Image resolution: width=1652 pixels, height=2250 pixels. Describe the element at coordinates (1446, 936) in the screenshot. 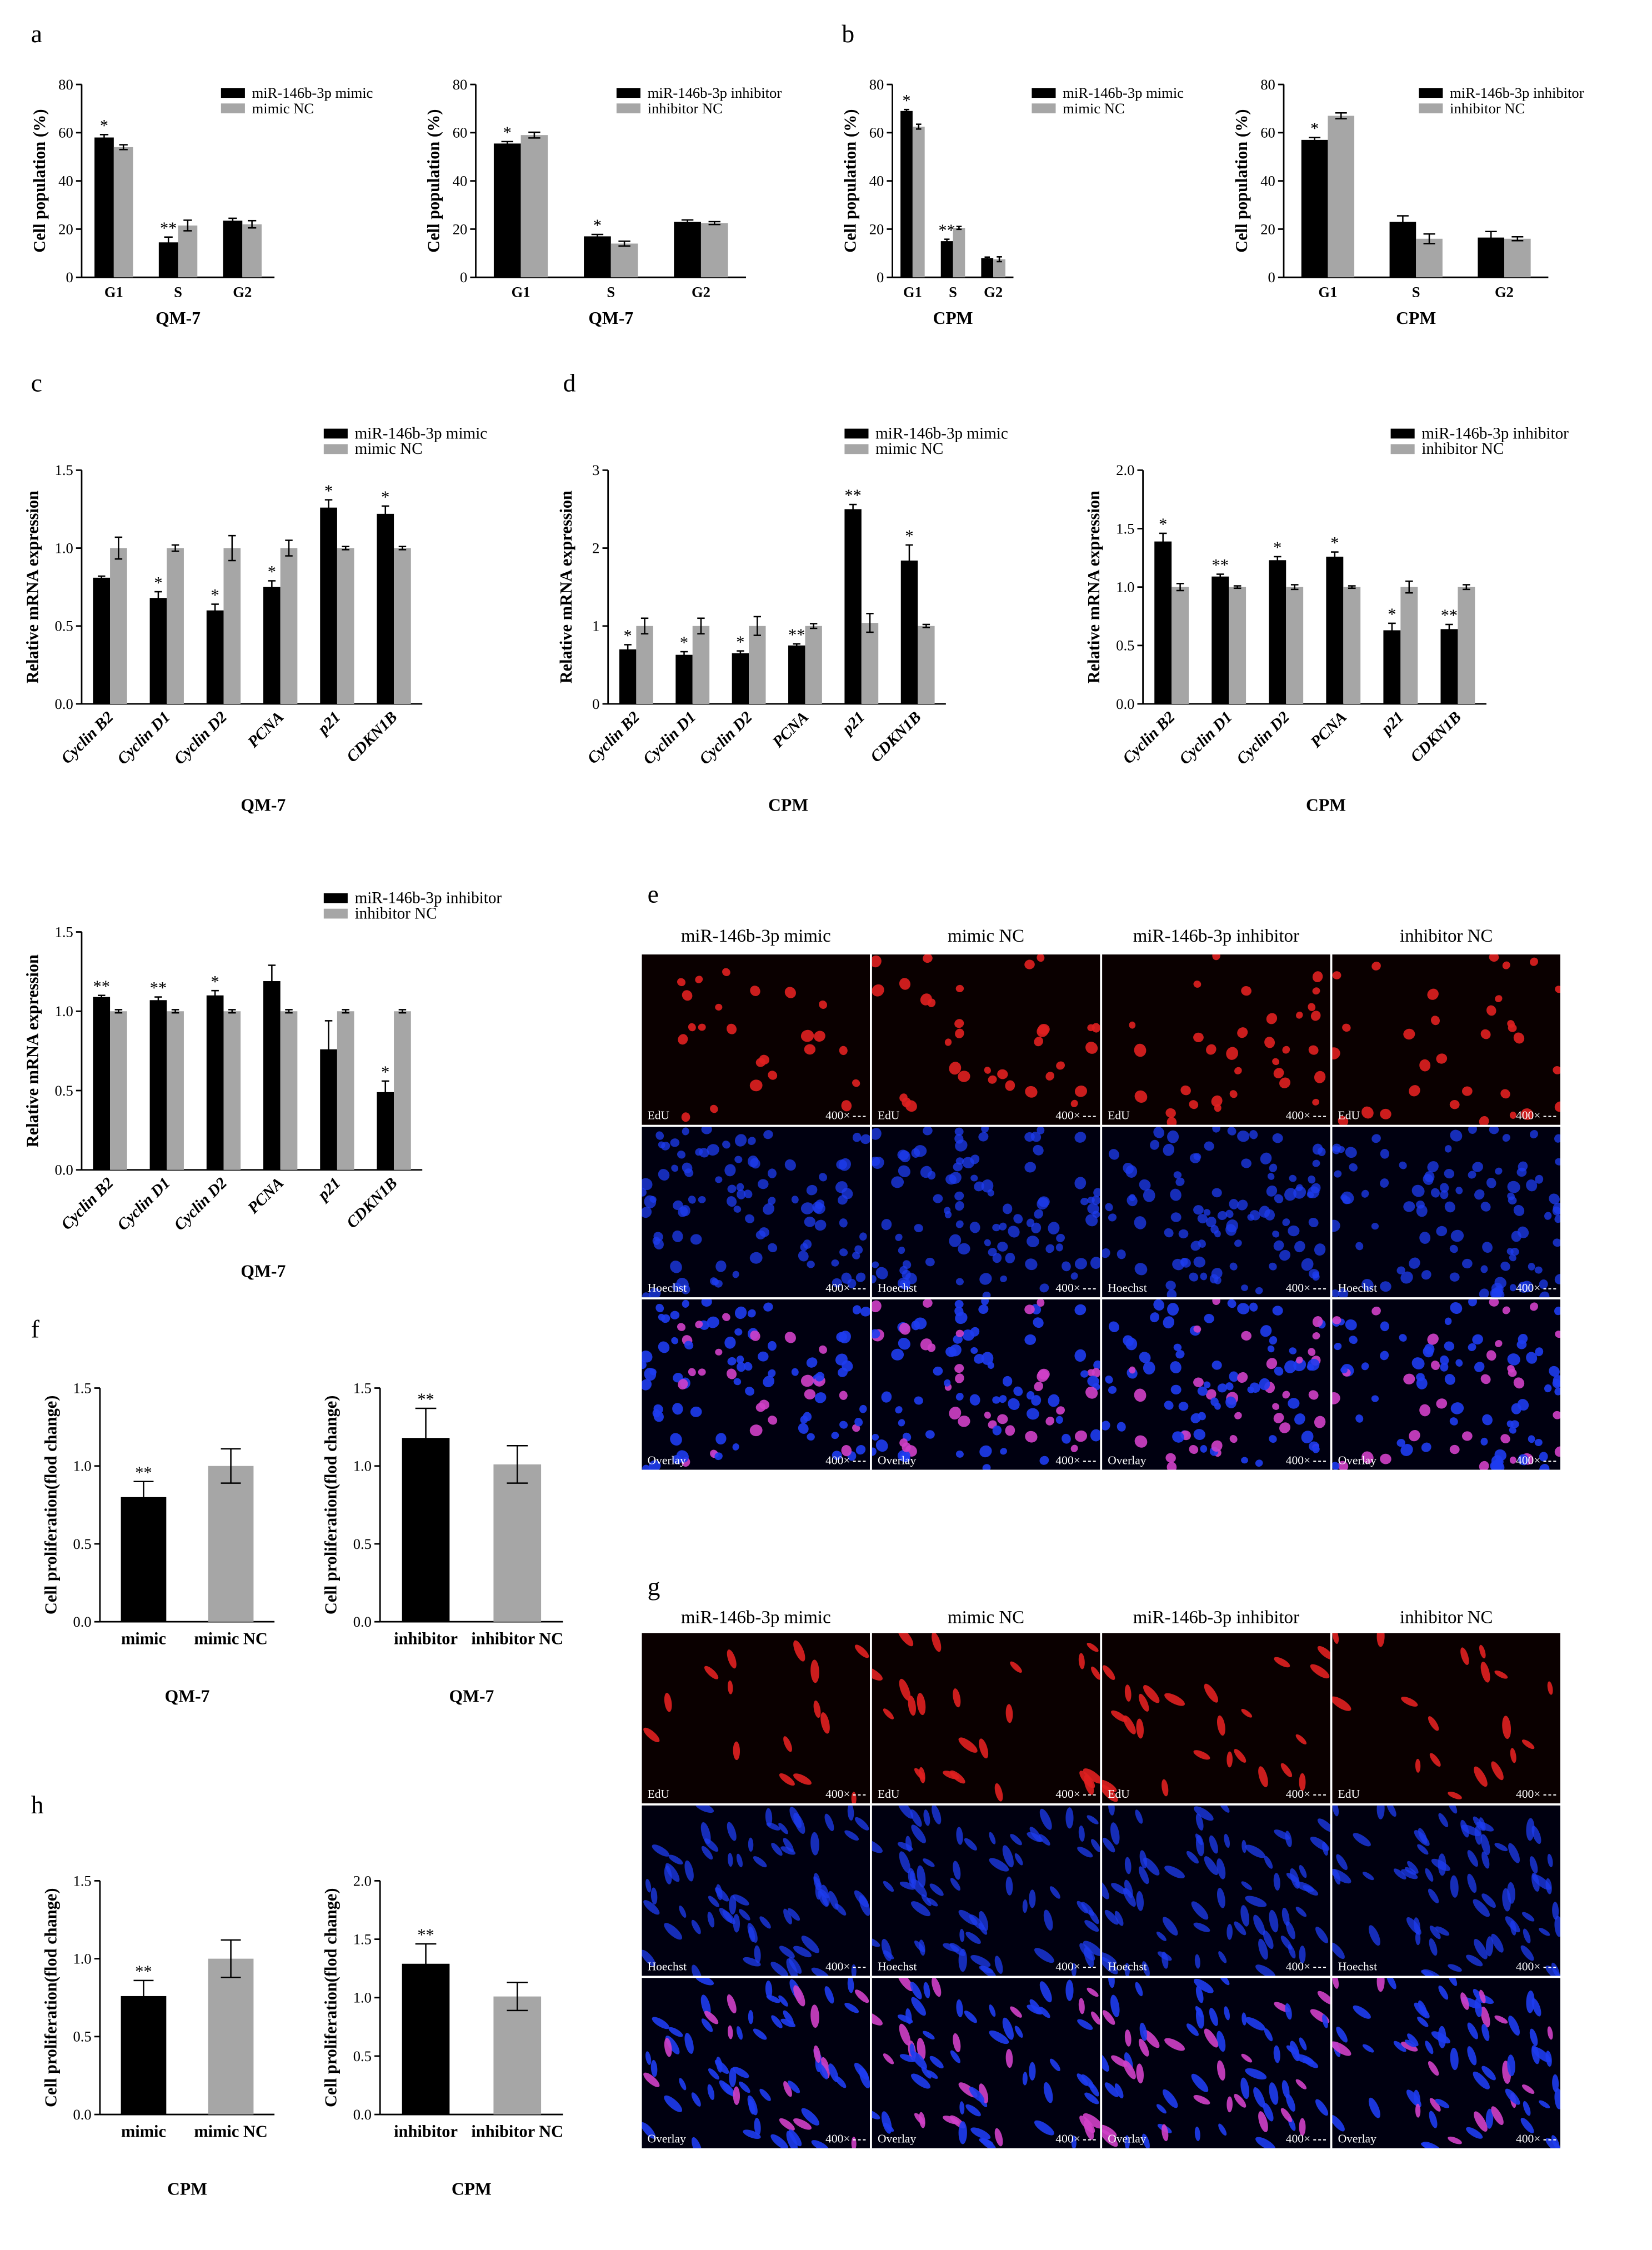

I see `column-header: inhibitor NC` at that location.